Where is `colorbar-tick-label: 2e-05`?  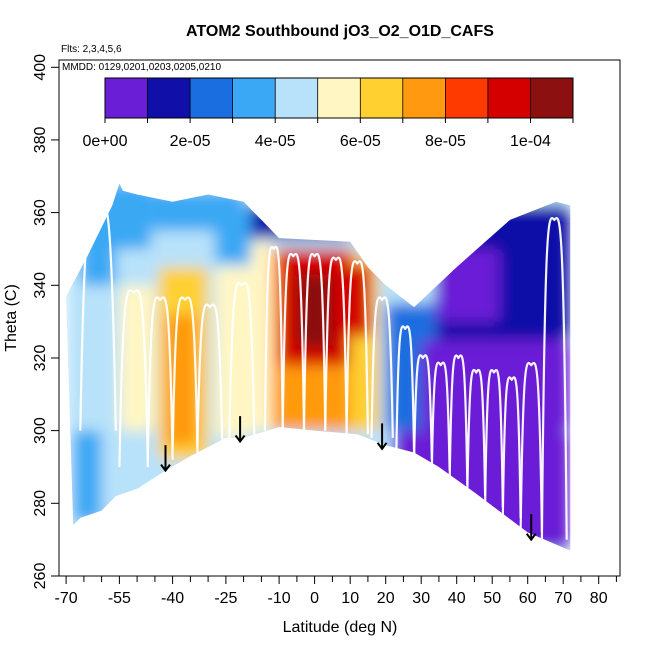 colorbar-tick-label: 2e-05 is located at coordinates (190, 141).